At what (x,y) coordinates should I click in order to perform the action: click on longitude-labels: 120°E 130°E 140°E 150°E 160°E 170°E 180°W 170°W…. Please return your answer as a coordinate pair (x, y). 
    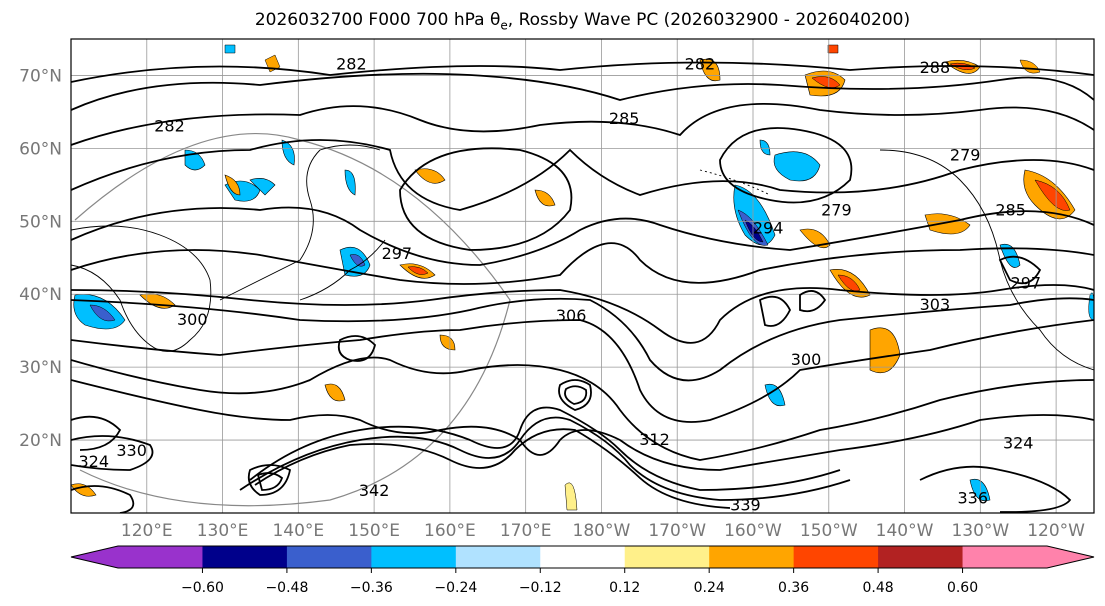
    Looking at the image, I should click on (603, 531).